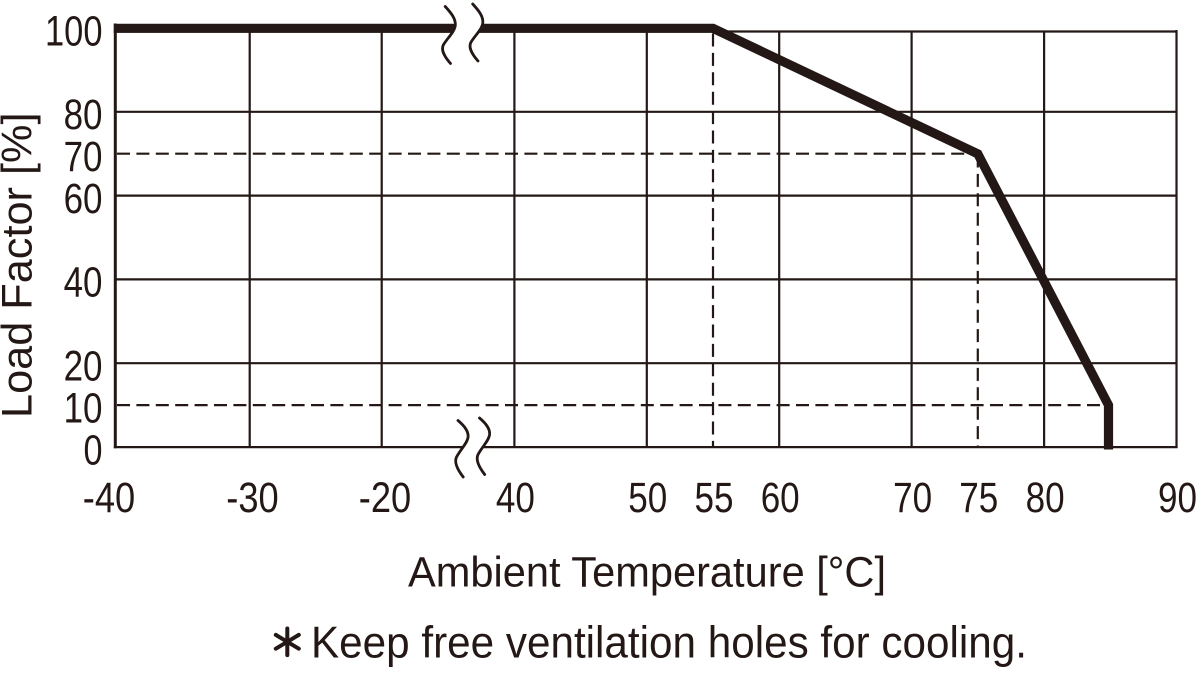 Image resolution: width=1200 pixels, height=676 pixels. I want to click on svg-text: -20, so click(385, 498).